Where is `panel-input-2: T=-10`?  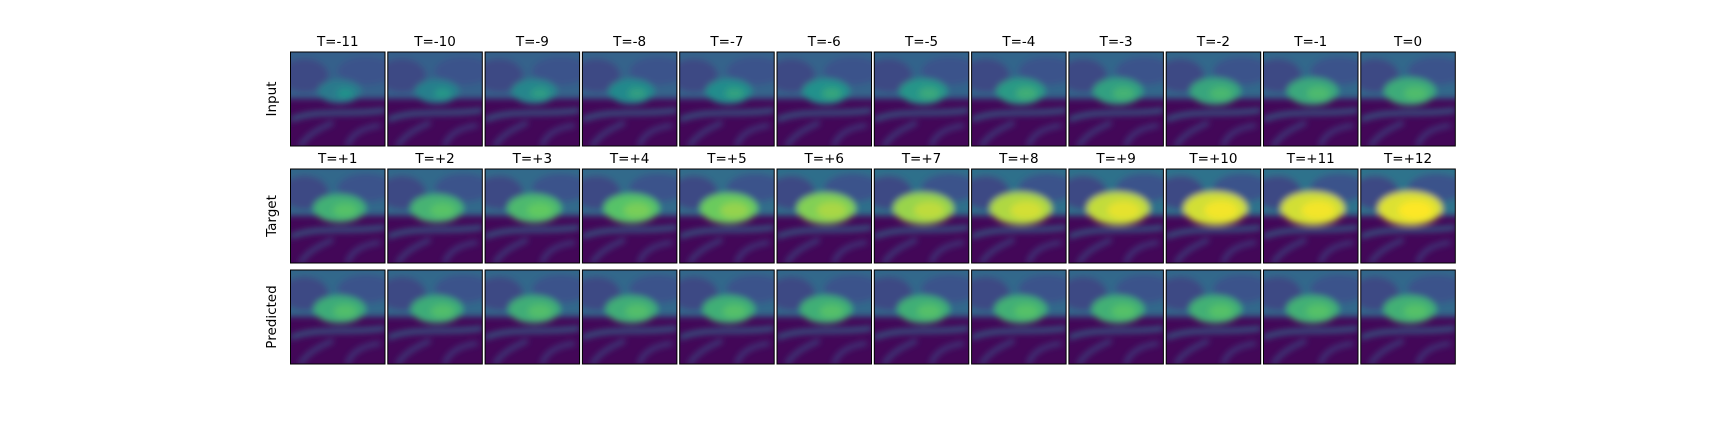 panel-input-2: T=-10 is located at coordinates (435, 90).